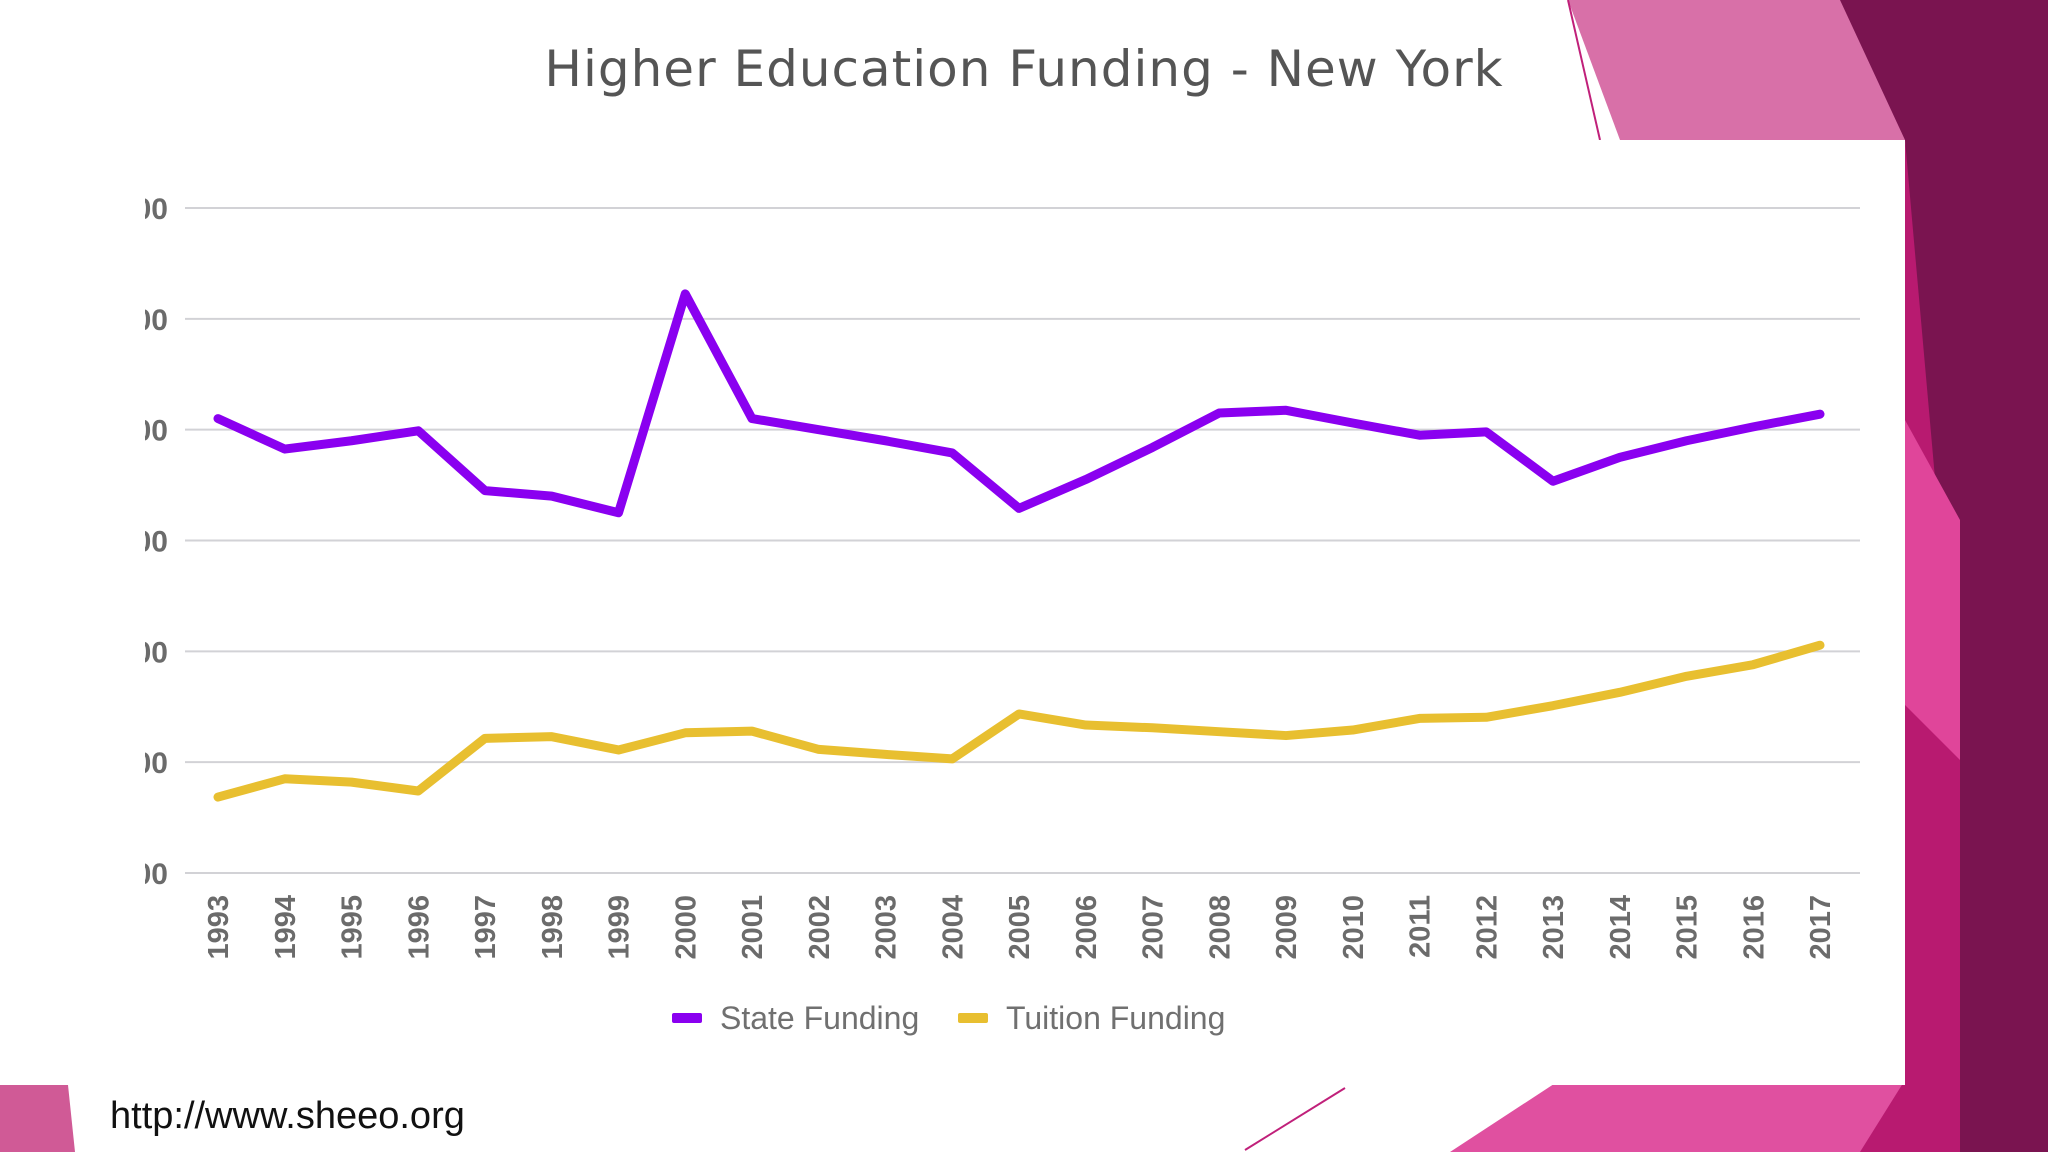 This screenshot has height=1152, width=2048. I want to click on x-tick-label: 1993, so click(219, 927).